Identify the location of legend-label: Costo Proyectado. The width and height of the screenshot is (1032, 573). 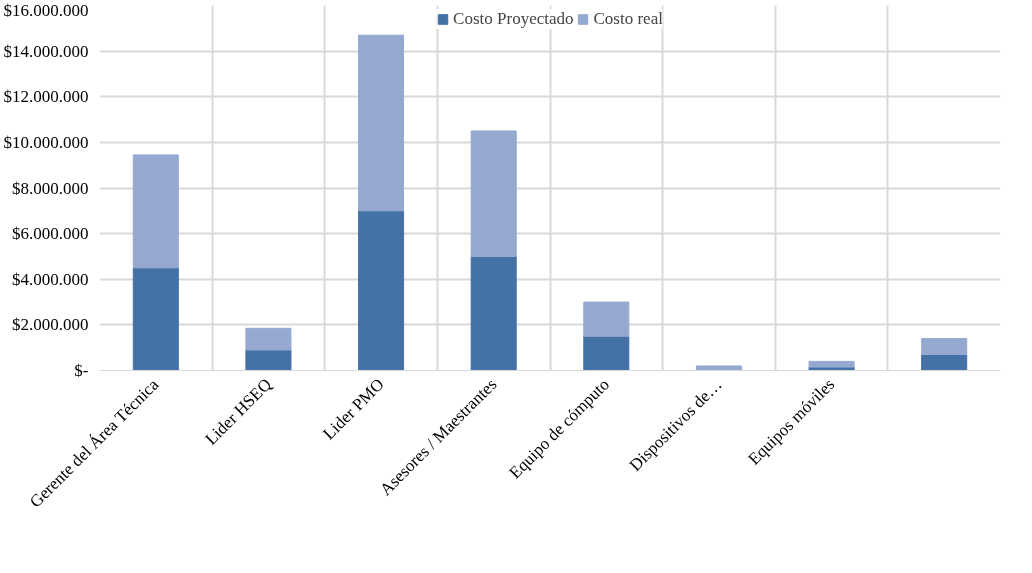
(513, 19).